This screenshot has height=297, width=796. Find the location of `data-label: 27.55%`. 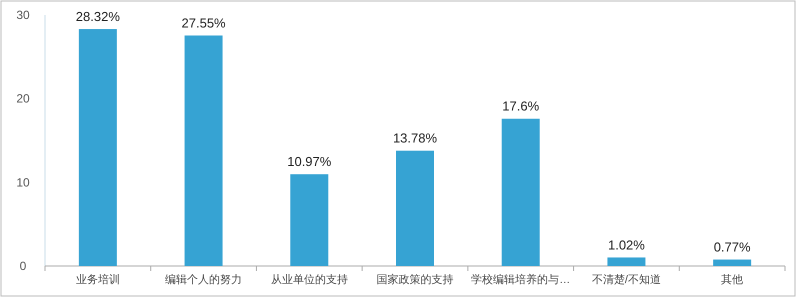

data-label: 27.55% is located at coordinates (204, 23).